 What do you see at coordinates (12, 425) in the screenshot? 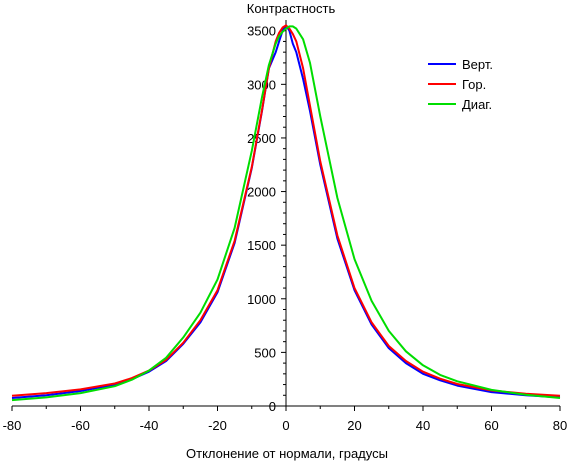
I see `x-tick-label: -80` at bounding box center [12, 425].